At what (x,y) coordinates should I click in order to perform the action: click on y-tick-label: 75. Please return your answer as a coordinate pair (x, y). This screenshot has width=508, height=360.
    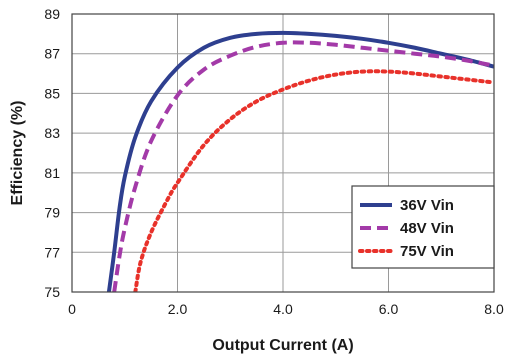
    Looking at the image, I should click on (52, 292).